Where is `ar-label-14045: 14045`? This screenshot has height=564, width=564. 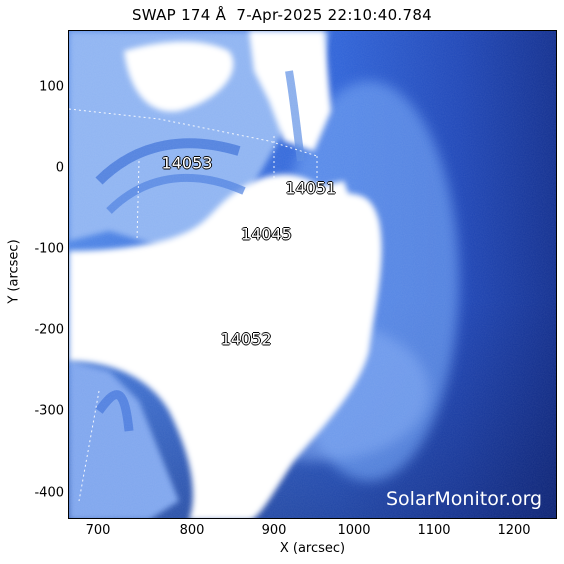
ar-label-14045: 14045 is located at coordinates (266, 234).